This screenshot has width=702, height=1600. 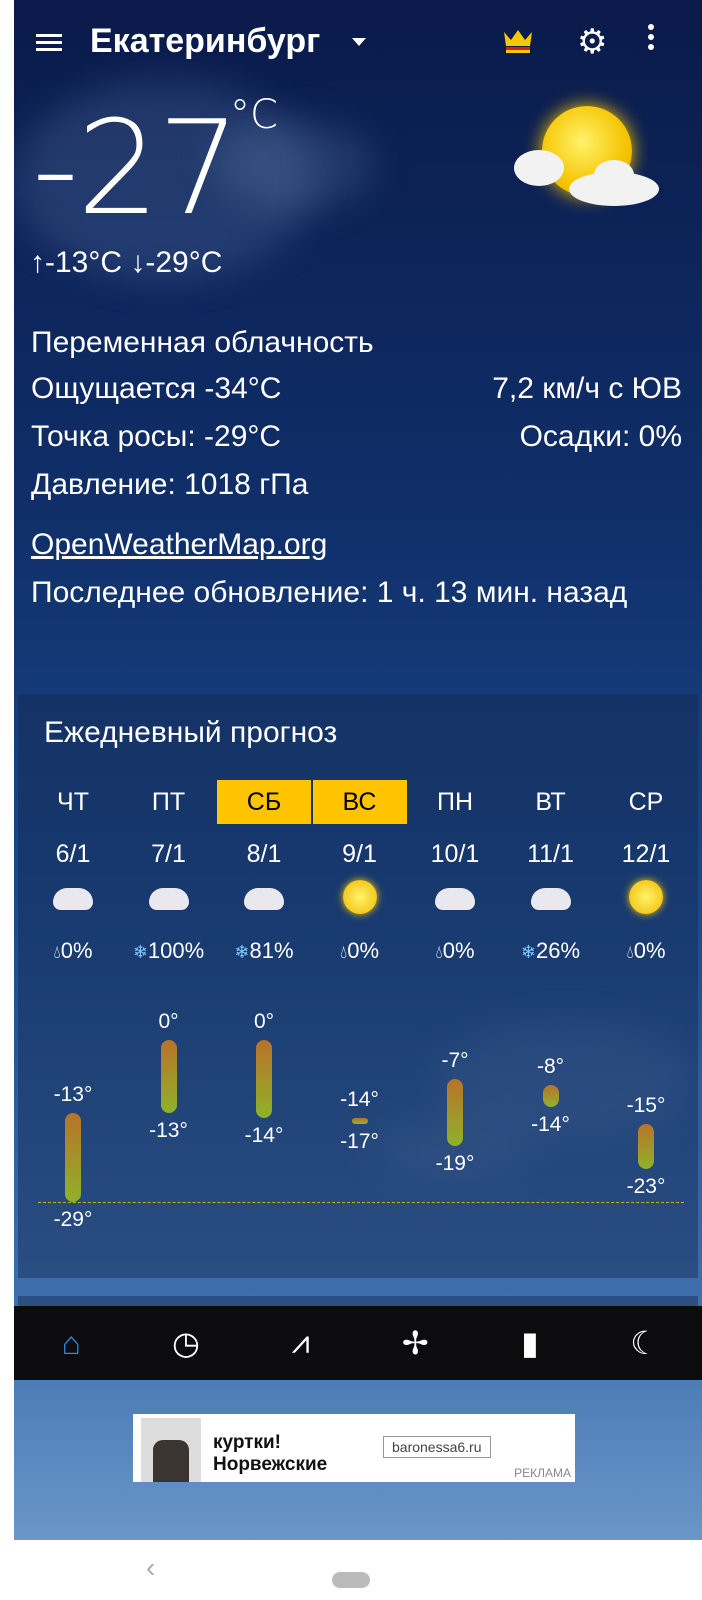 What do you see at coordinates (415, 1343) in the screenshot?
I see `wind-turbine-icon: ✢` at bounding box center [415, 1343].